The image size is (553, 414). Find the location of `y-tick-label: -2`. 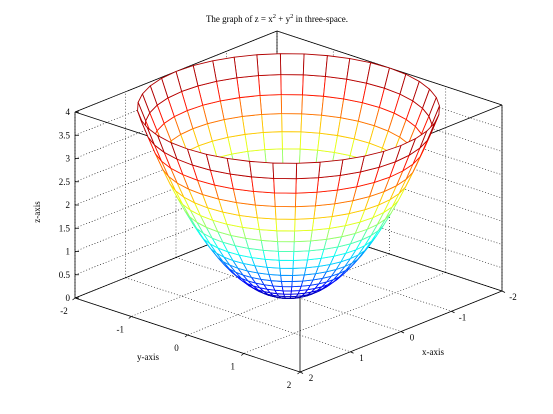

y-tick-label: -2 is located at coordinates (64, 311).